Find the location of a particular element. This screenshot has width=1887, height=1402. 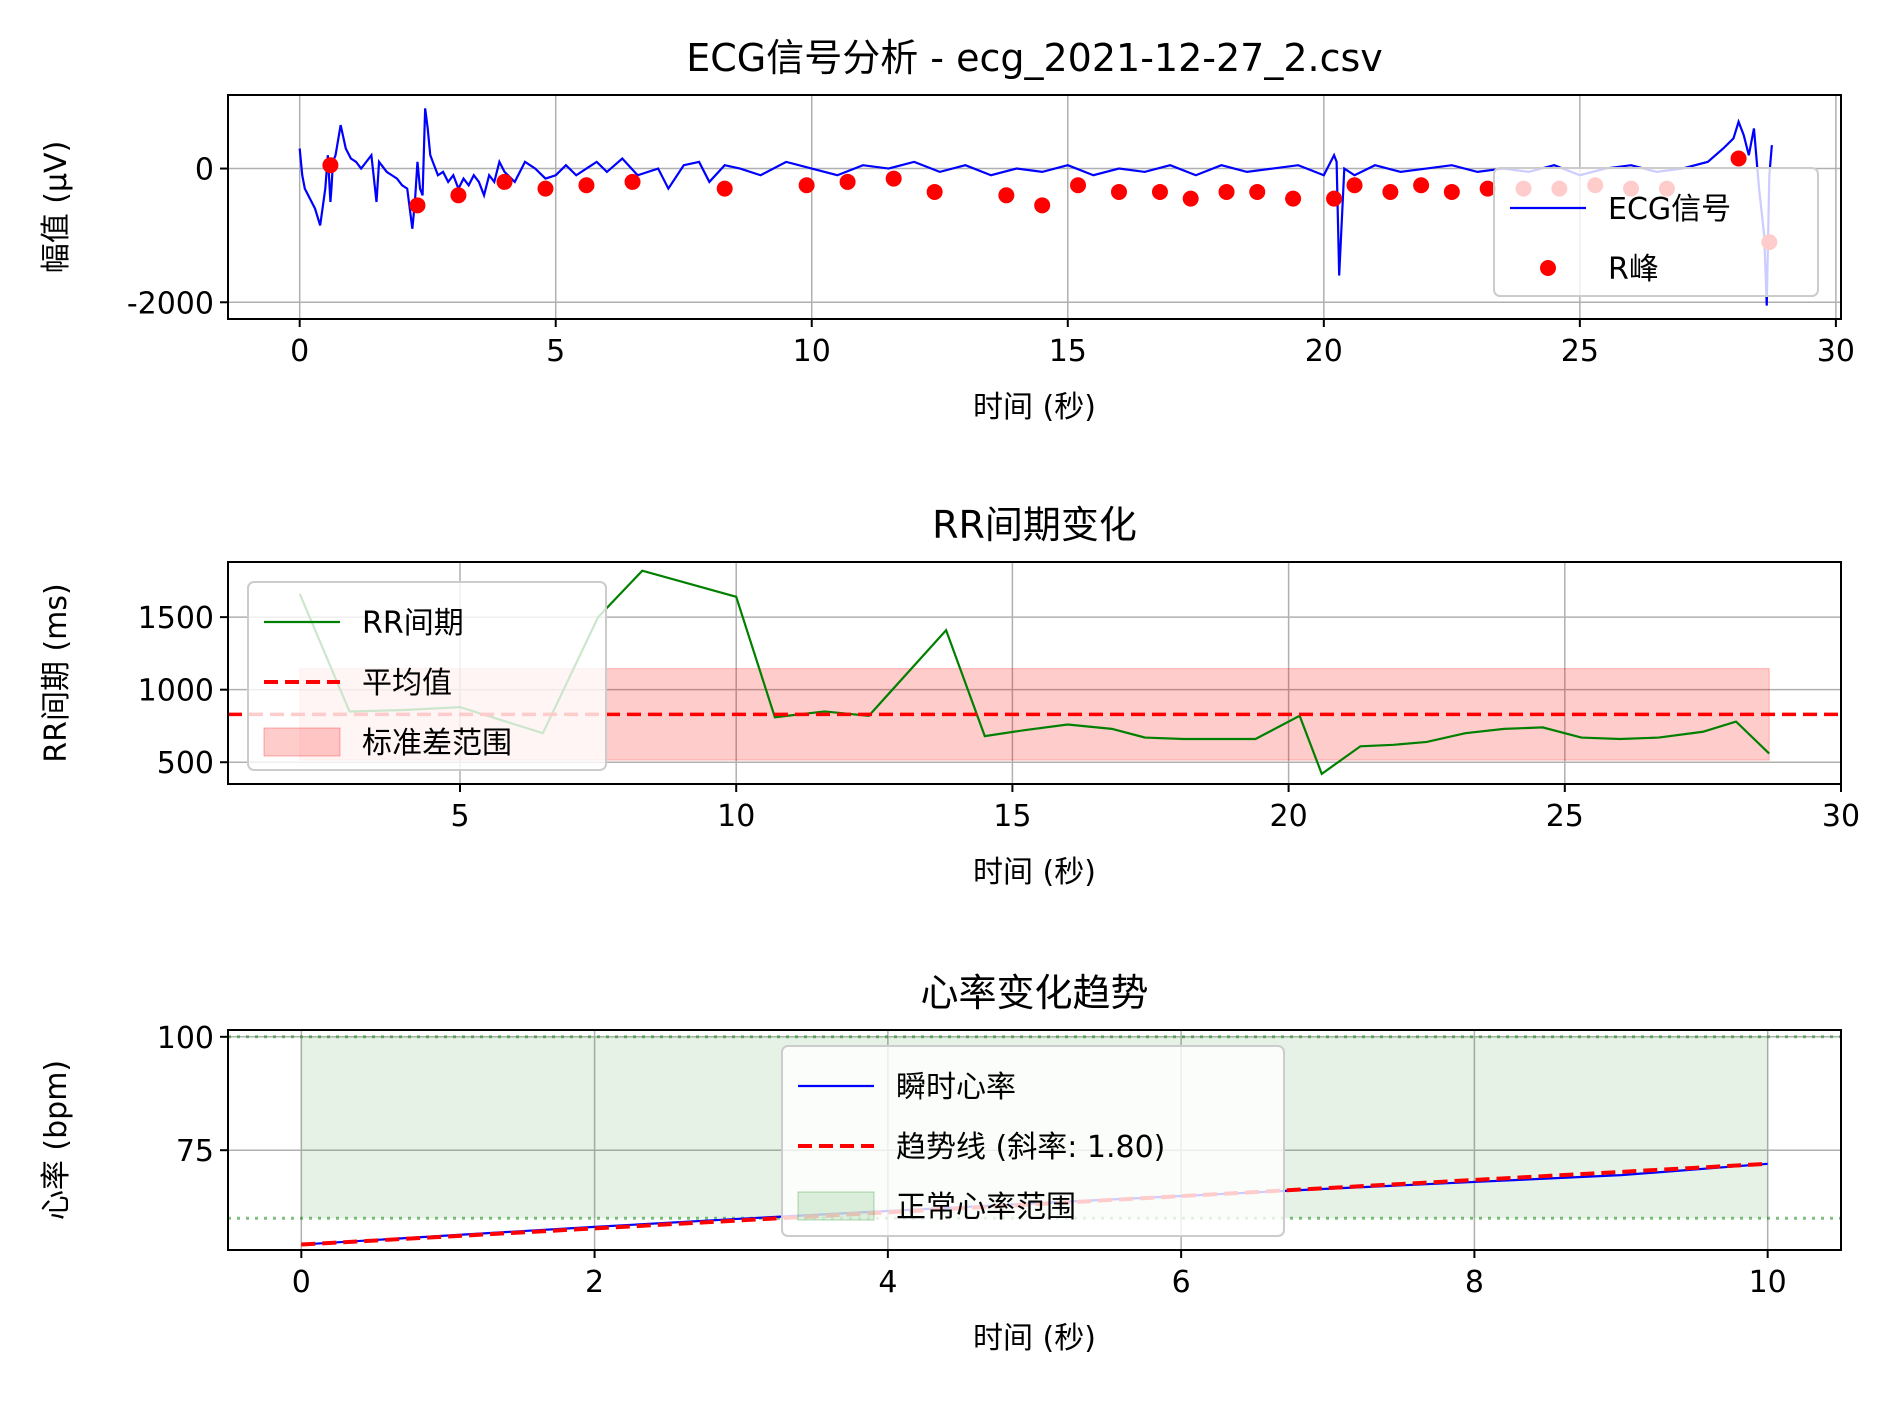

x-tick-label: 6 is located at coordinates (1181, 1282).